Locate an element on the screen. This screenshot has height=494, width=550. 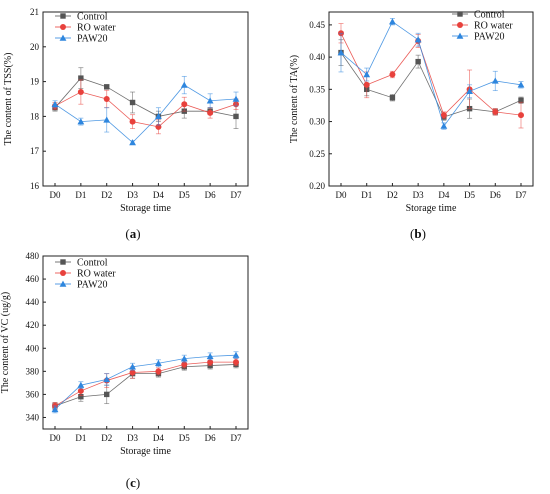
y-tick-label: 0.35 is located at coordinates (317, 89).